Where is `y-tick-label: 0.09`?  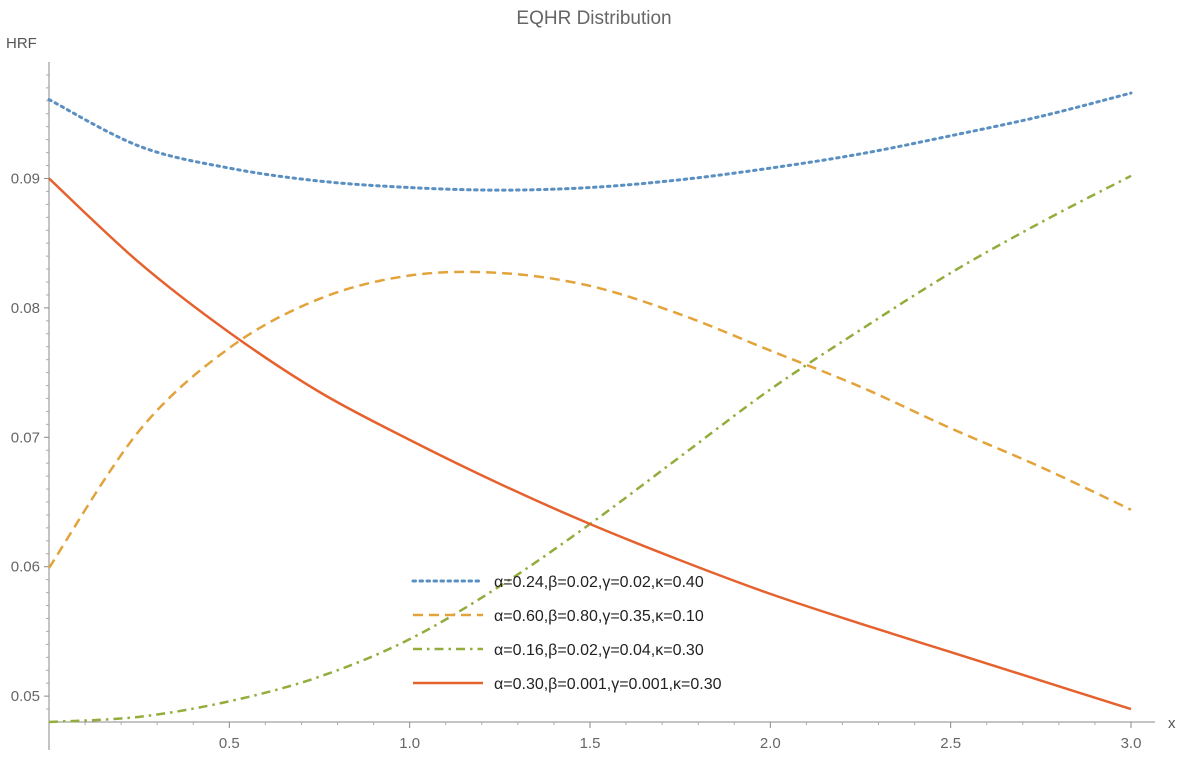 y-tick-label: 0.09 is located at coordinates (25, 178).